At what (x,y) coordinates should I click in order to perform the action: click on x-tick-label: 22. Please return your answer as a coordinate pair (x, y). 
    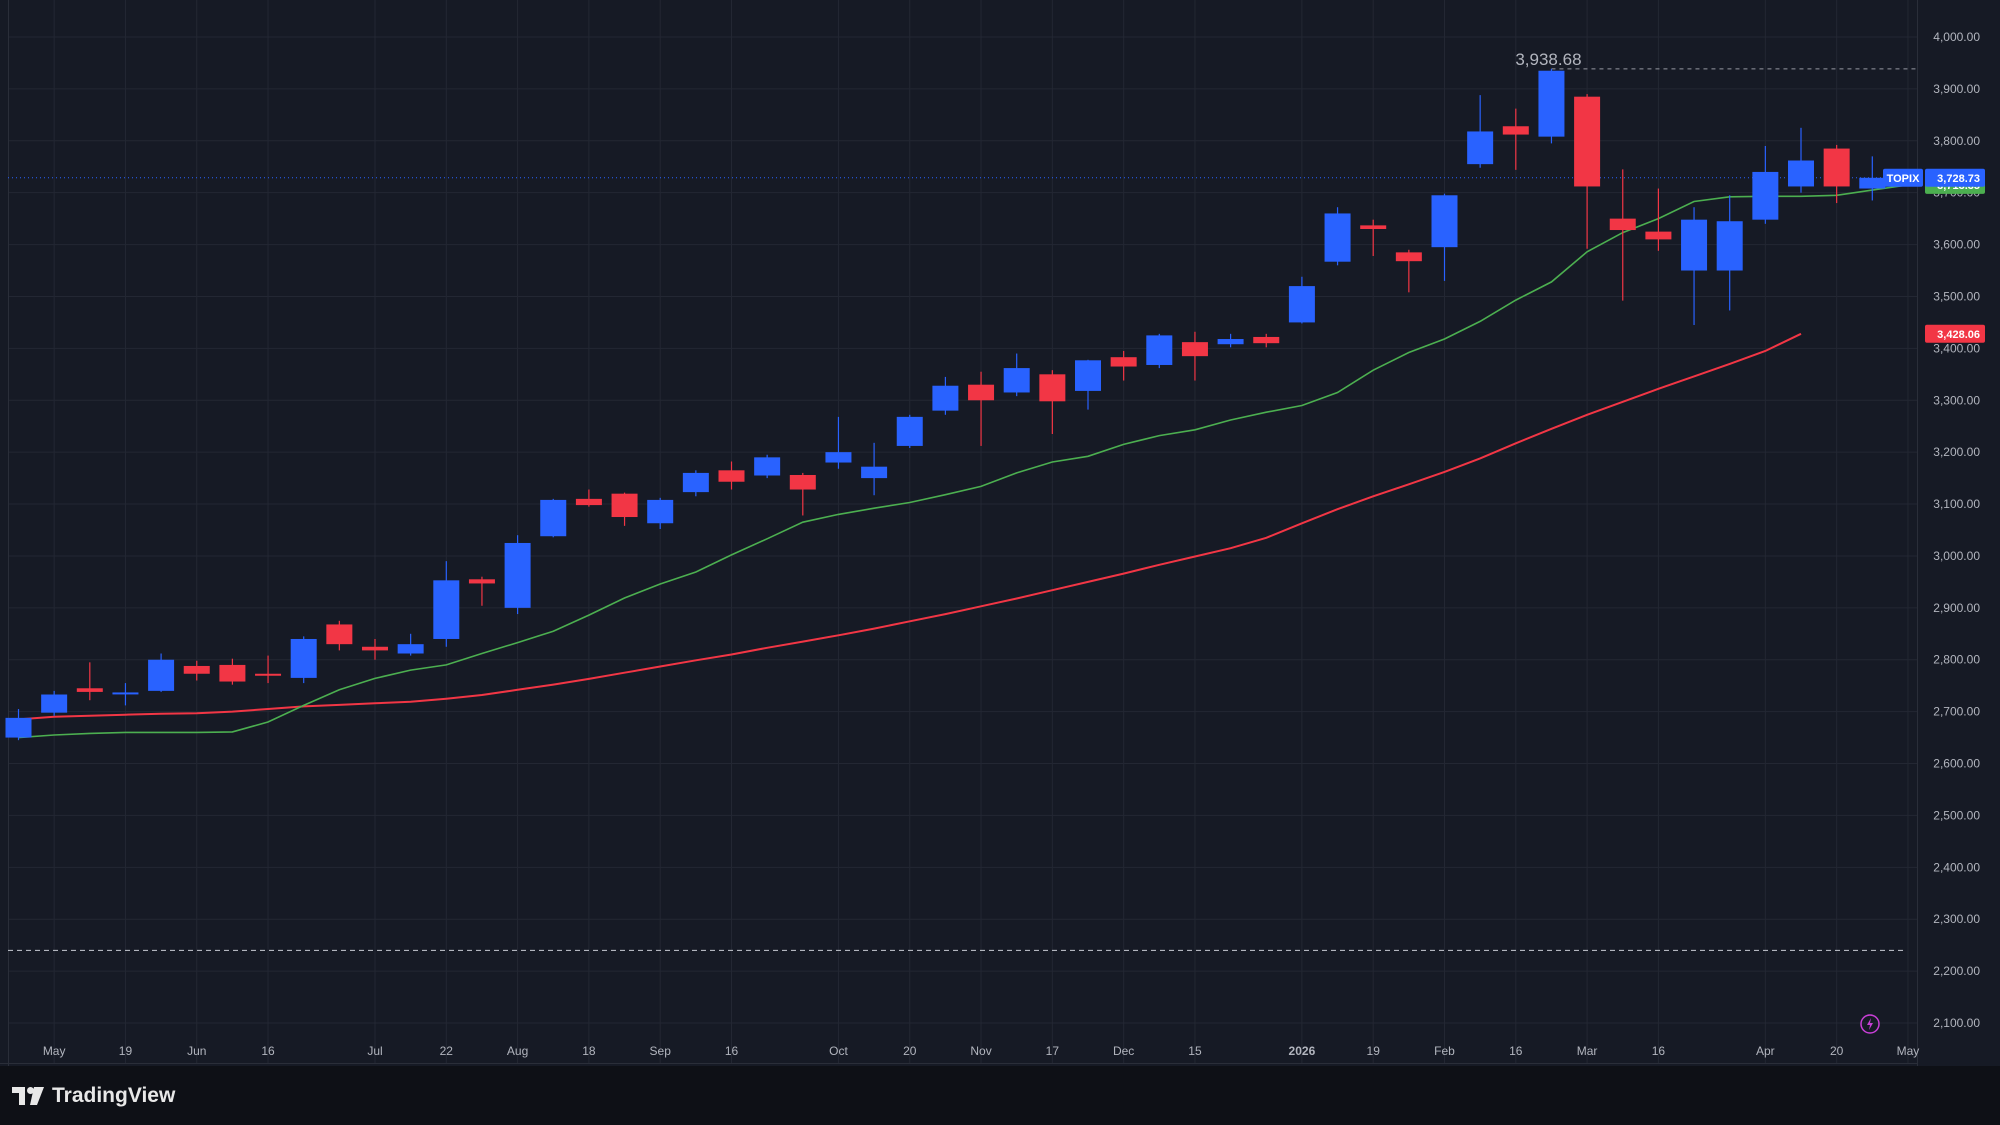
    Looking at the image, I should click on (447, 1051).